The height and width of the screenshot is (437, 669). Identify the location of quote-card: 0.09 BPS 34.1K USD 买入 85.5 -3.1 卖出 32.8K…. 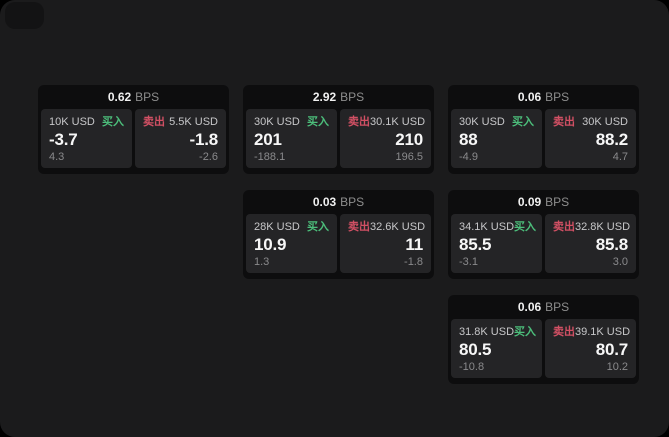
(543, 234).